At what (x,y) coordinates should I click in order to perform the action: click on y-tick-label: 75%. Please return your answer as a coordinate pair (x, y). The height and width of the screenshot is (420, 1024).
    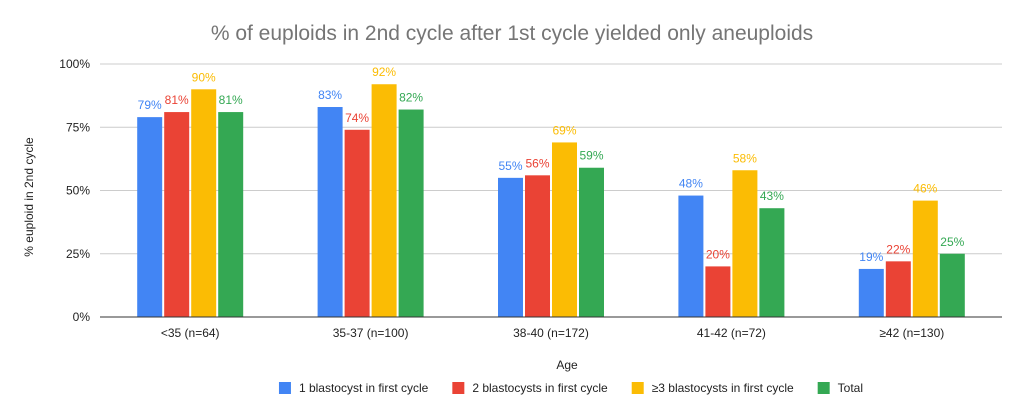
    Looking at the image, I should click on (78, 127).